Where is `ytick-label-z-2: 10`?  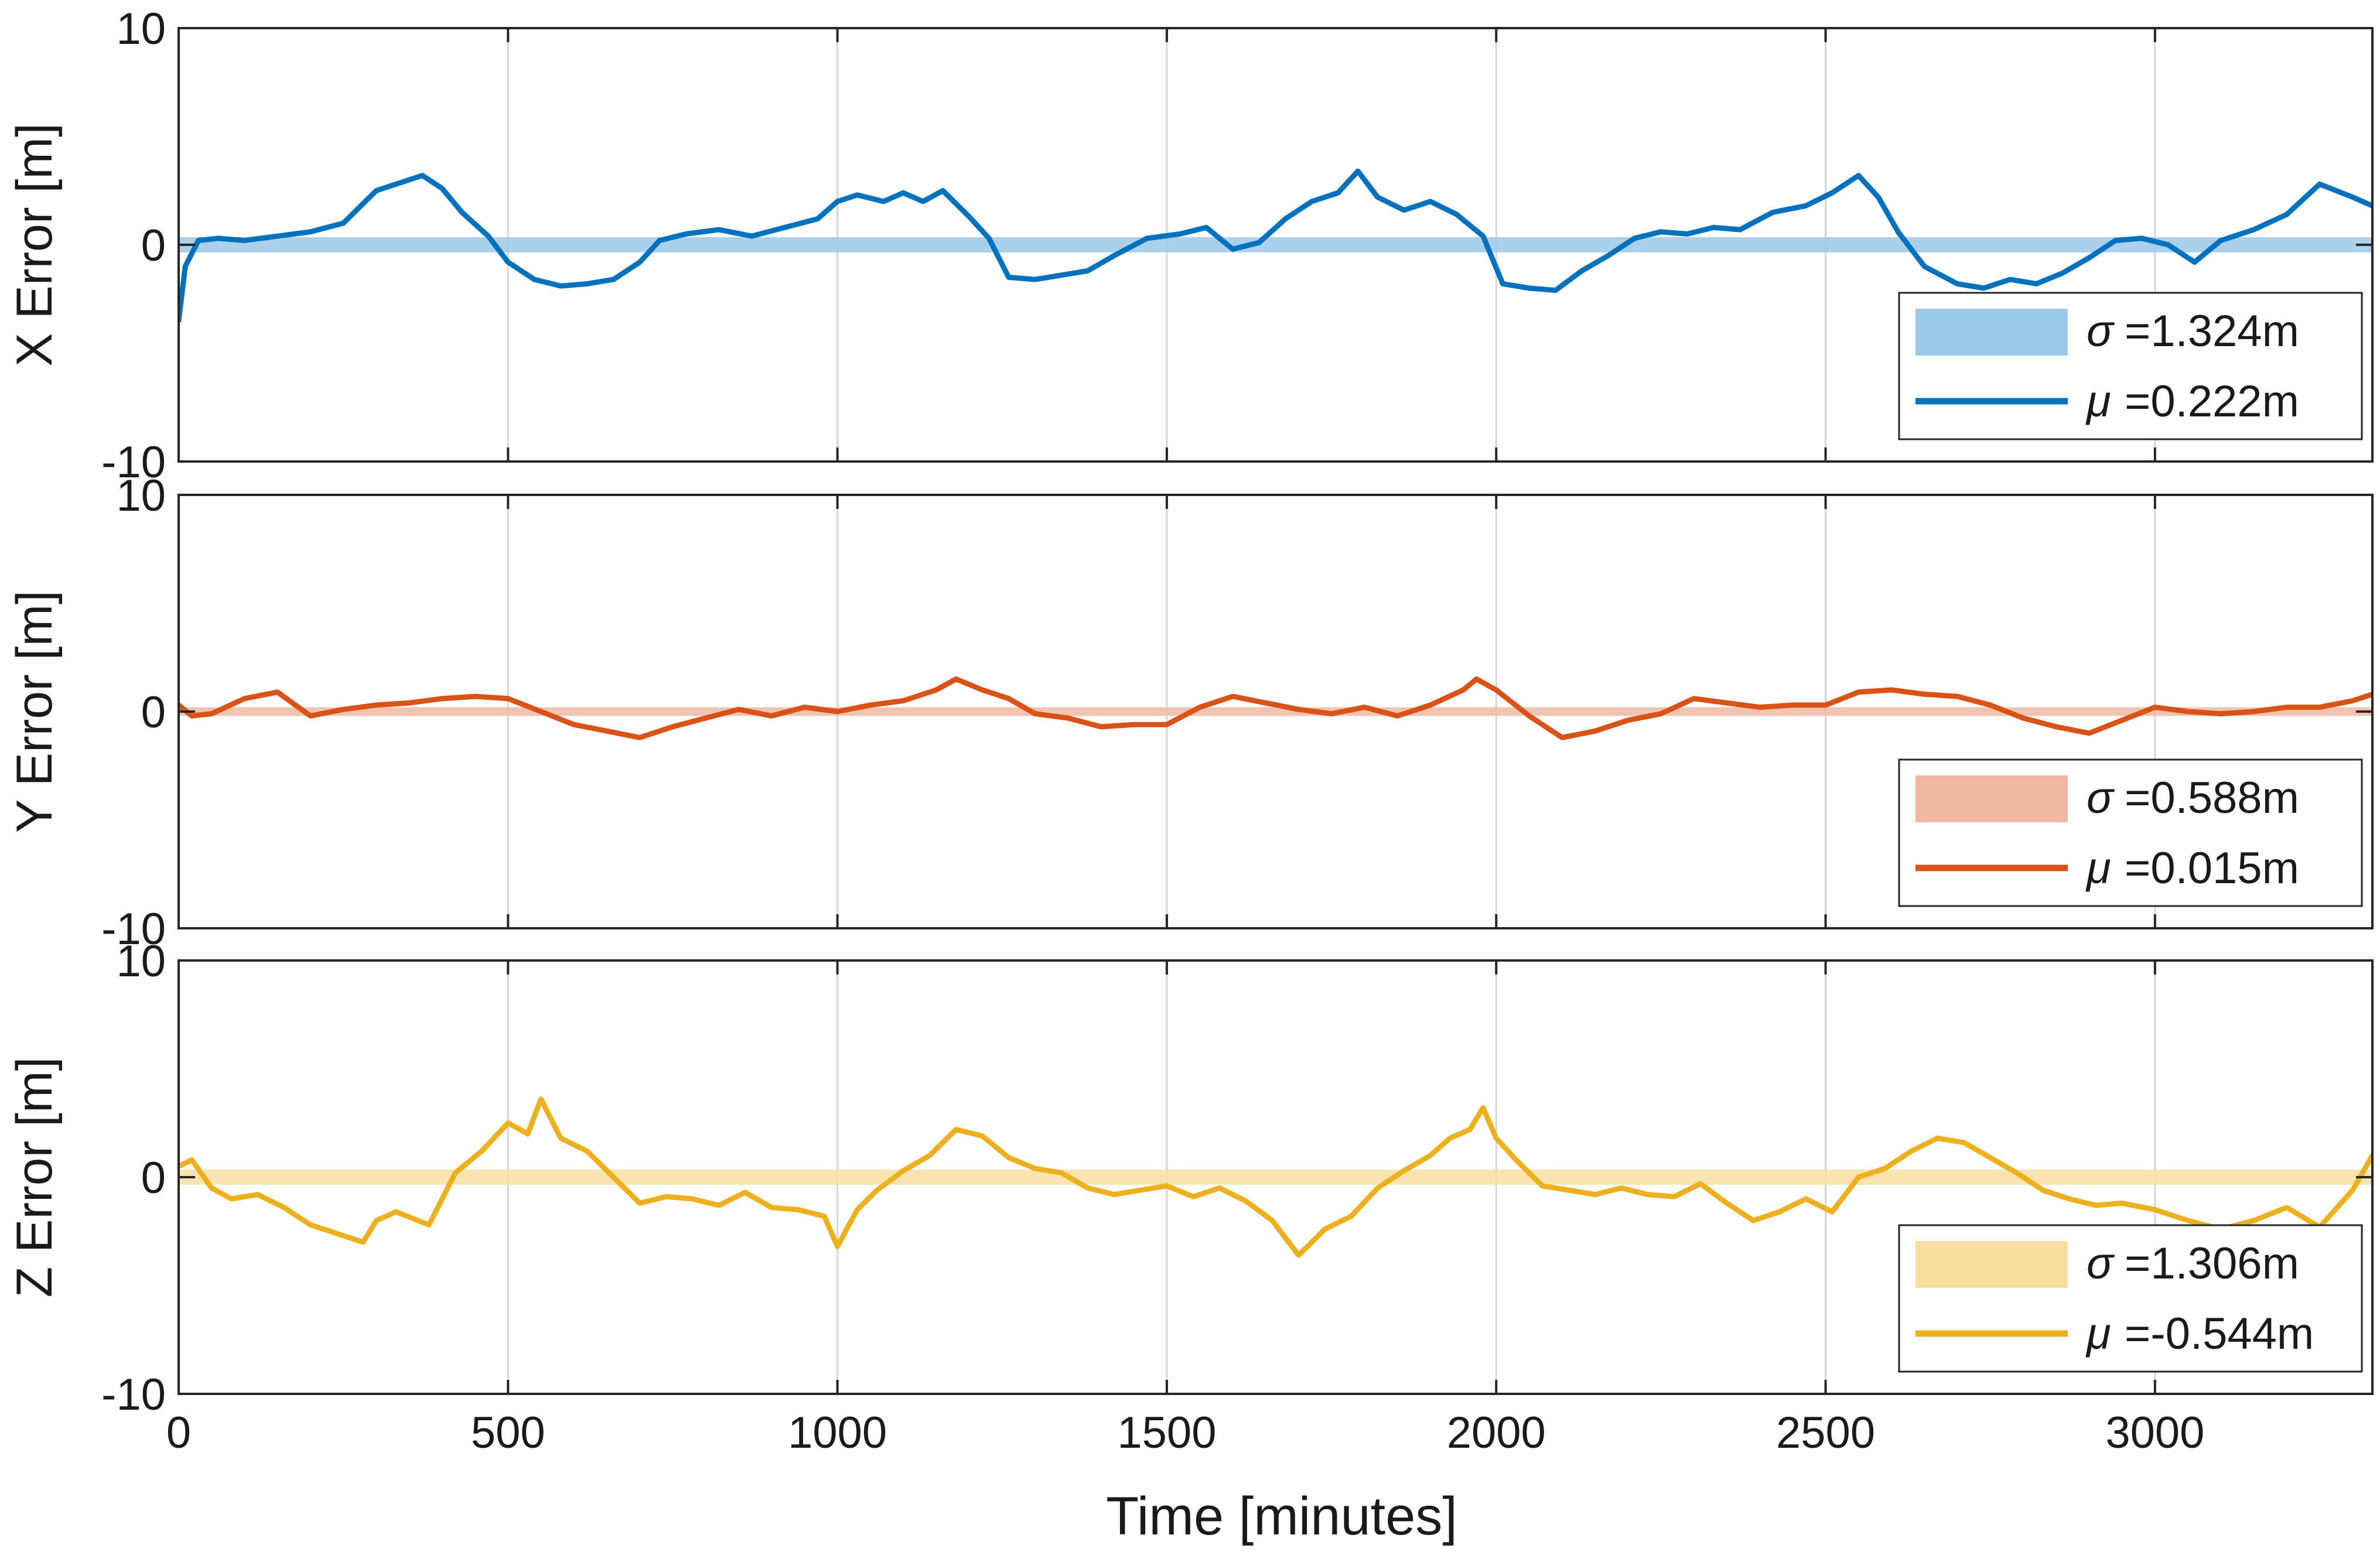
ytick-label-z-2: 10 is located at coordinates (141, 961).